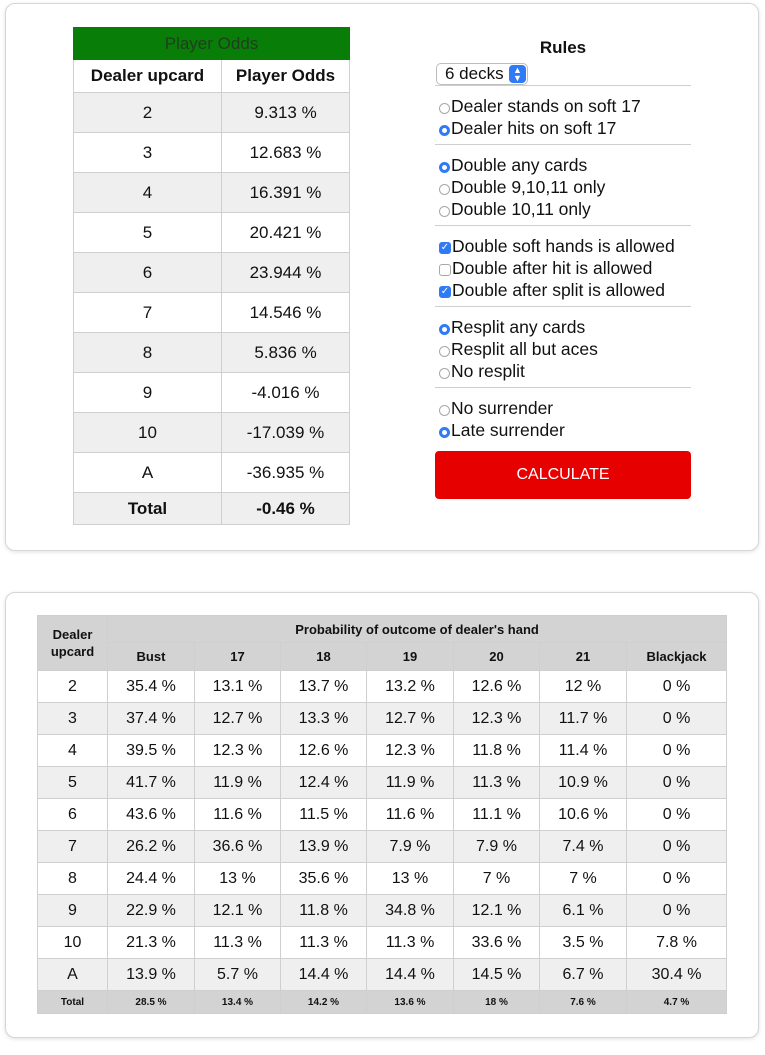 This screenshot has width=765, height=1055. Describe the element at coordinates (410, 686) in the screenshot. I see `outcome-value-cell: 13.2 %` at that location.